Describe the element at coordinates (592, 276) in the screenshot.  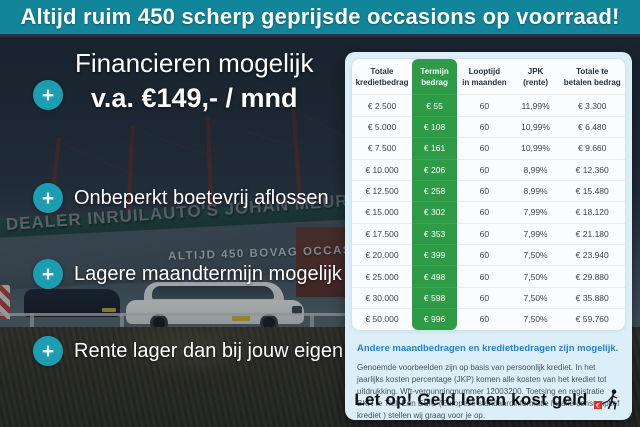
I see `loan-table-cell: € 29.880` at that location.